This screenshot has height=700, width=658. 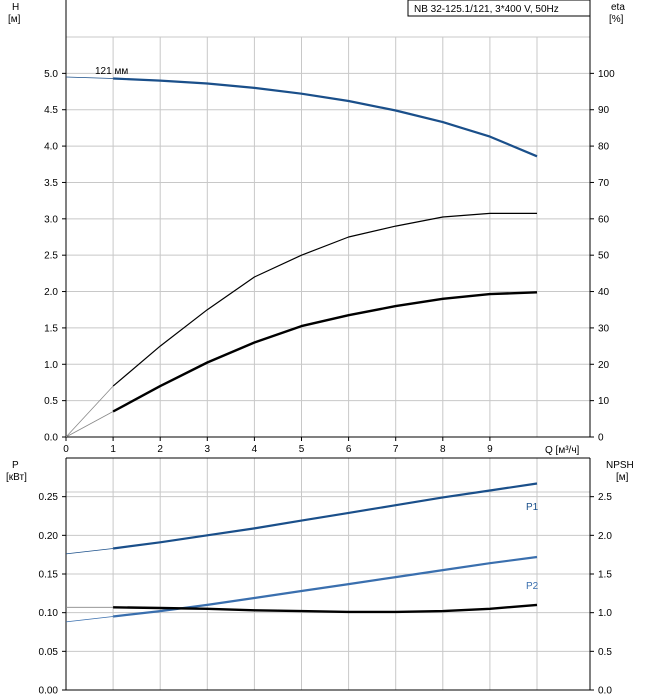 I want to click on left-tick-label: 2.0, so click(x=51, y=292).